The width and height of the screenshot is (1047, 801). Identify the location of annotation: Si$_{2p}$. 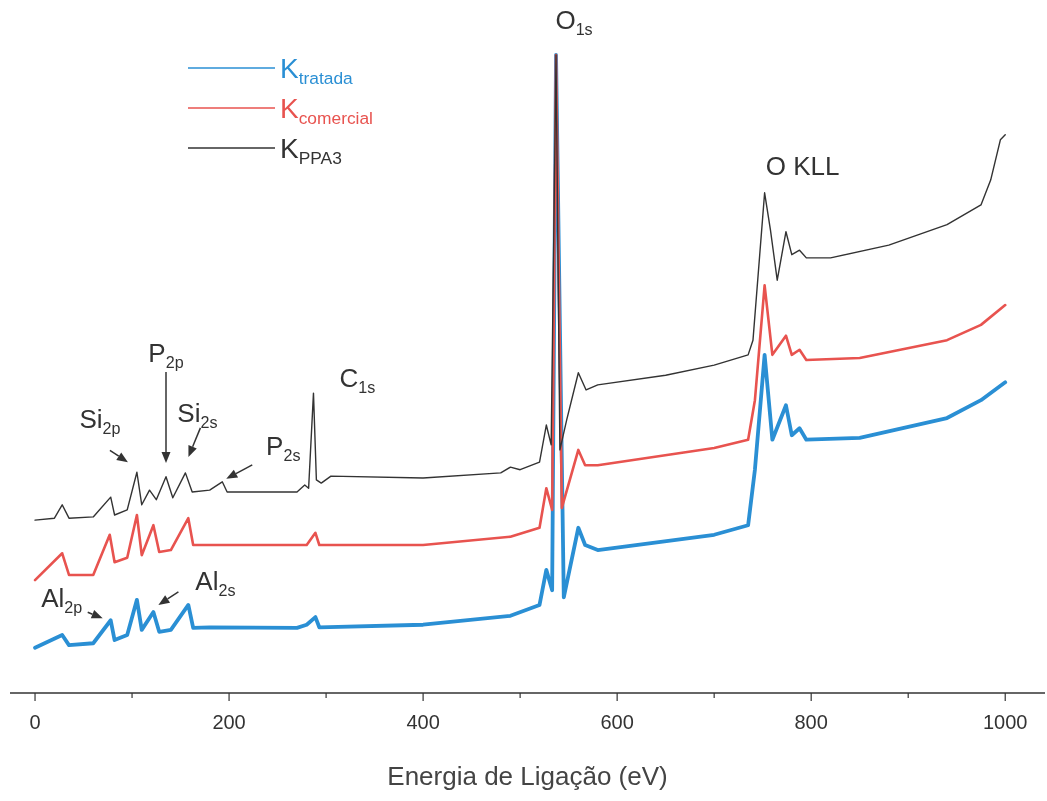
(100, 420).